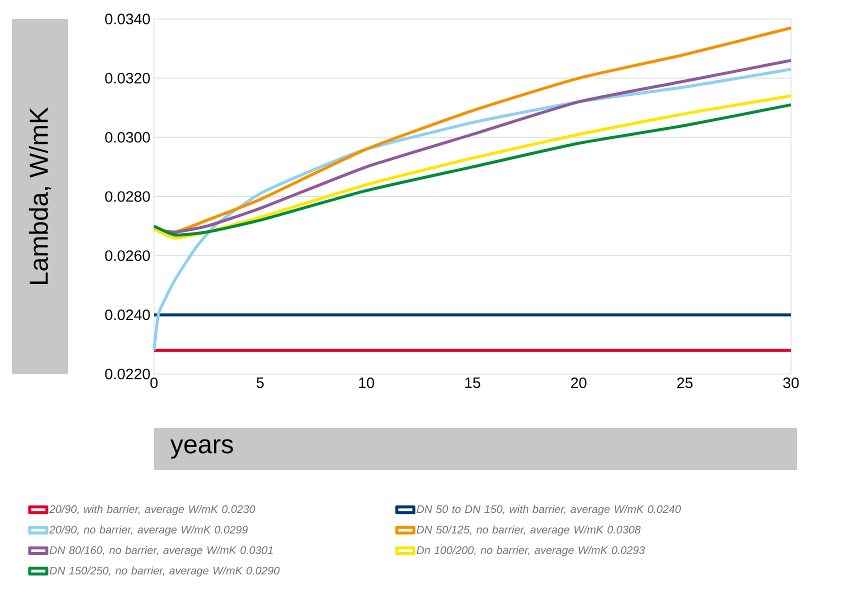 This screenshot has height=614, width=862. I want to click on legend-label: DN 150/250, no barrier, average W/mK 0.0290, so click(165, 571).